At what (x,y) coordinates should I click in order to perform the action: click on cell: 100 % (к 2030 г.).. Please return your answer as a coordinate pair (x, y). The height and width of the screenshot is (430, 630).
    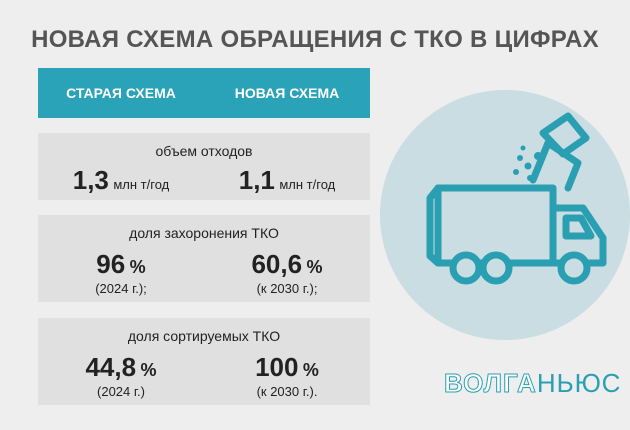
    Looking at the image, I should click on (287, 375).